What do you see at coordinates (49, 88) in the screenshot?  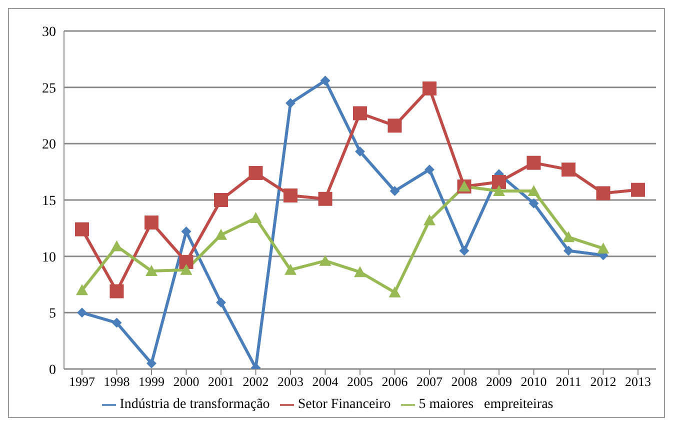 I see `y-tick-label: 25` at bounding box center [49, 88].